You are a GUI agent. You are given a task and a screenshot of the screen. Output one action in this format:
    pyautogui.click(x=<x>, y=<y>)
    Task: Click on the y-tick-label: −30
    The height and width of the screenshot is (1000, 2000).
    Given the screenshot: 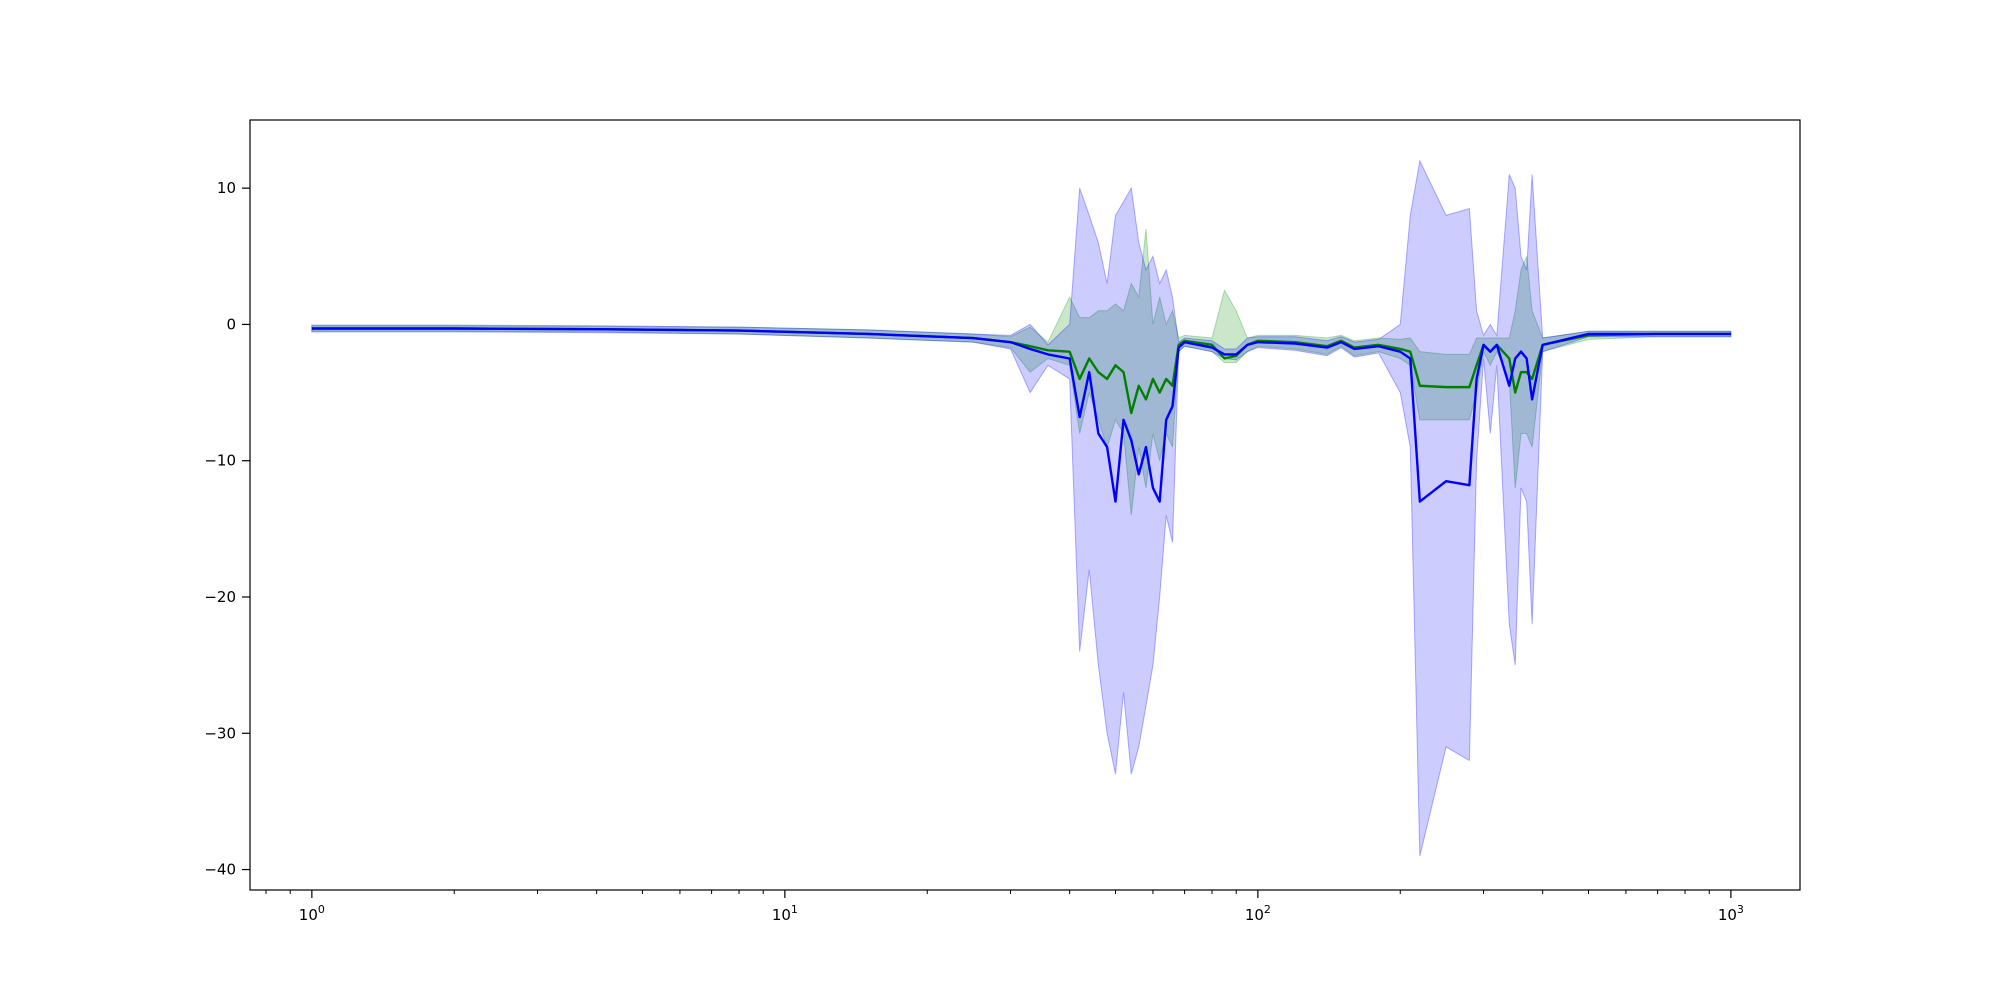 What is the action you would take?
    pyautogui.click(x=220, y=733)
    